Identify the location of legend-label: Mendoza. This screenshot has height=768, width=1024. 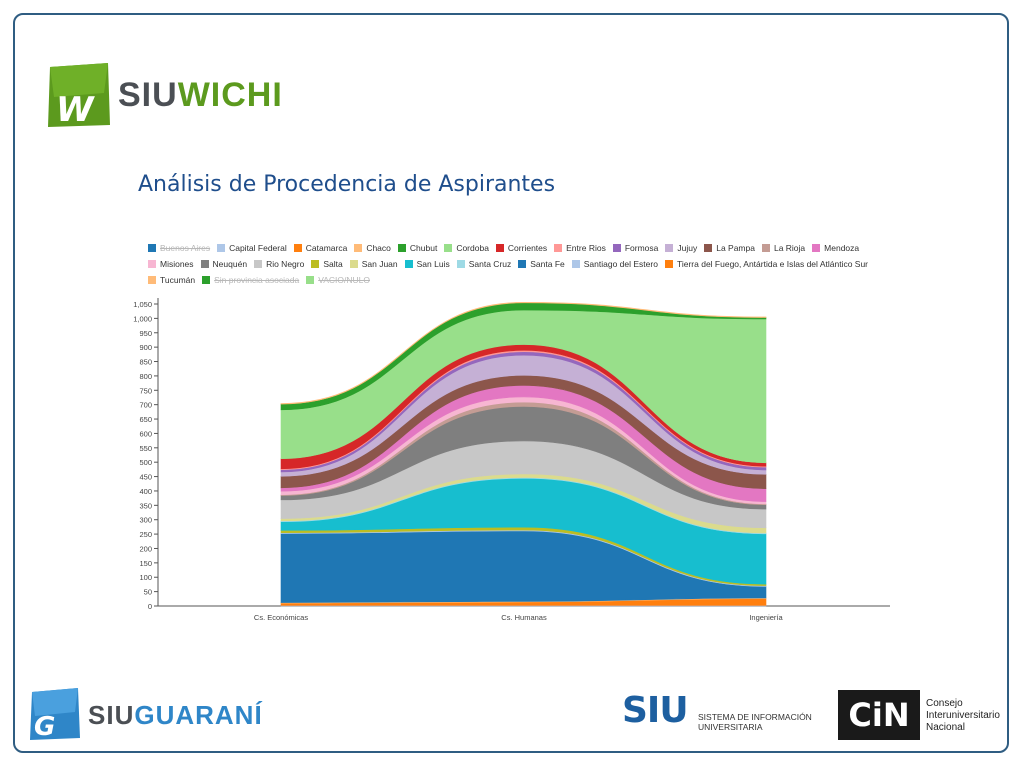
(842, 248).